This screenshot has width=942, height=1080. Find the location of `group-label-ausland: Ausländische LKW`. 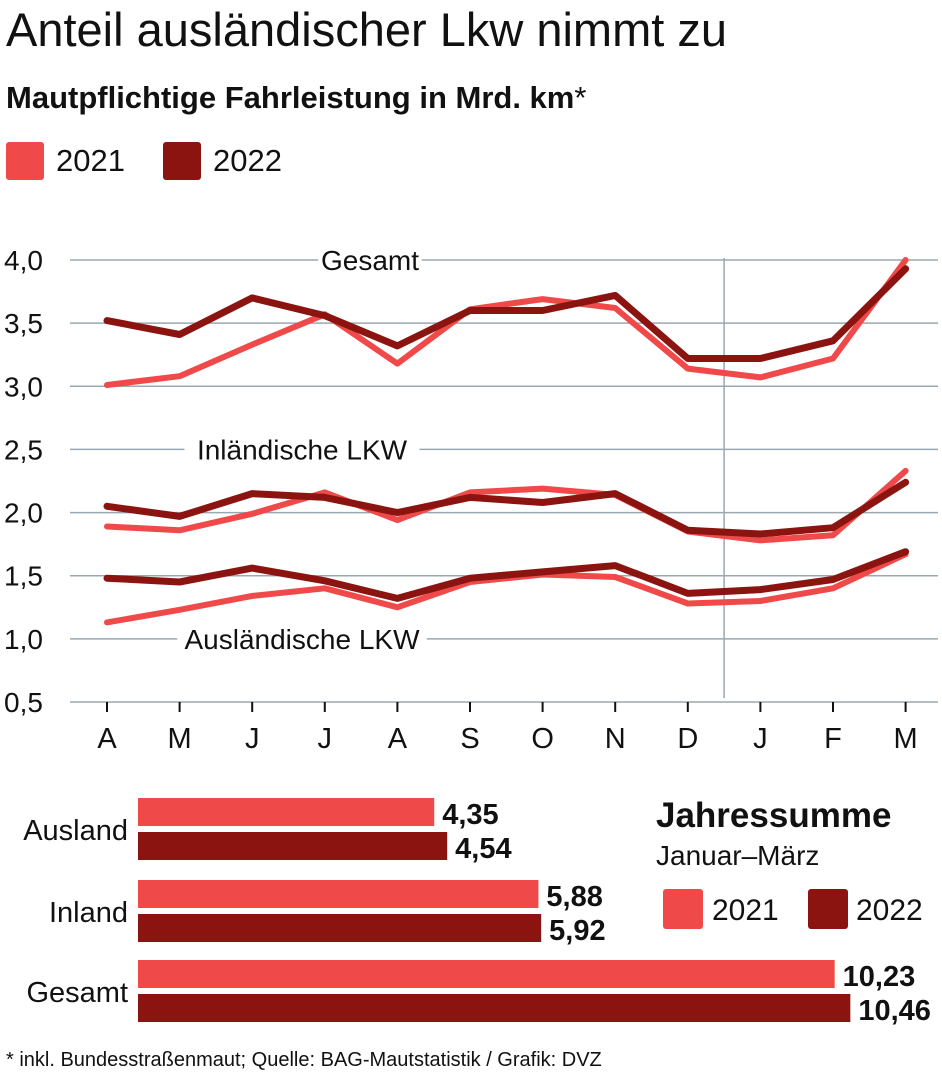

group-label-ausland: Ausländische LKW is located at coordinates (302, 639).